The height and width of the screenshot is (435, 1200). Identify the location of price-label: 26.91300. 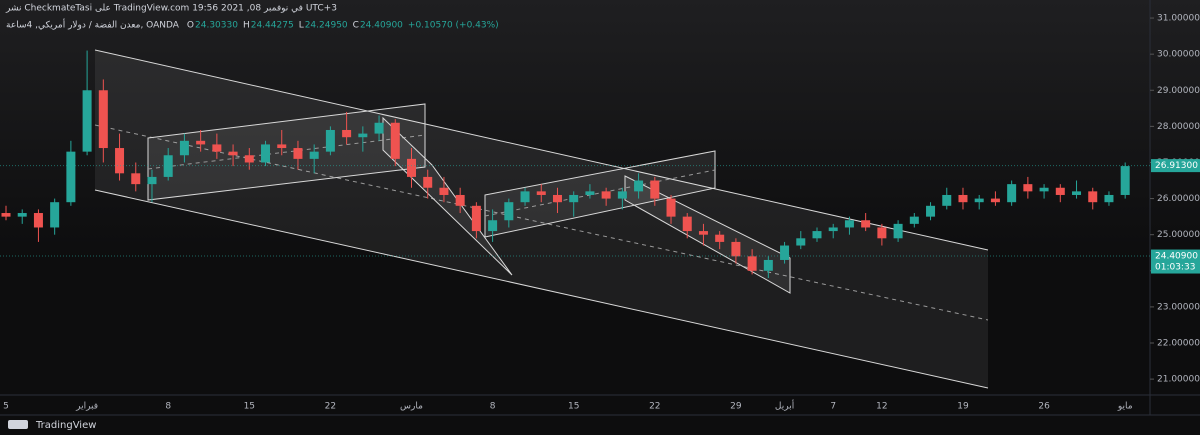
(1176, 166).